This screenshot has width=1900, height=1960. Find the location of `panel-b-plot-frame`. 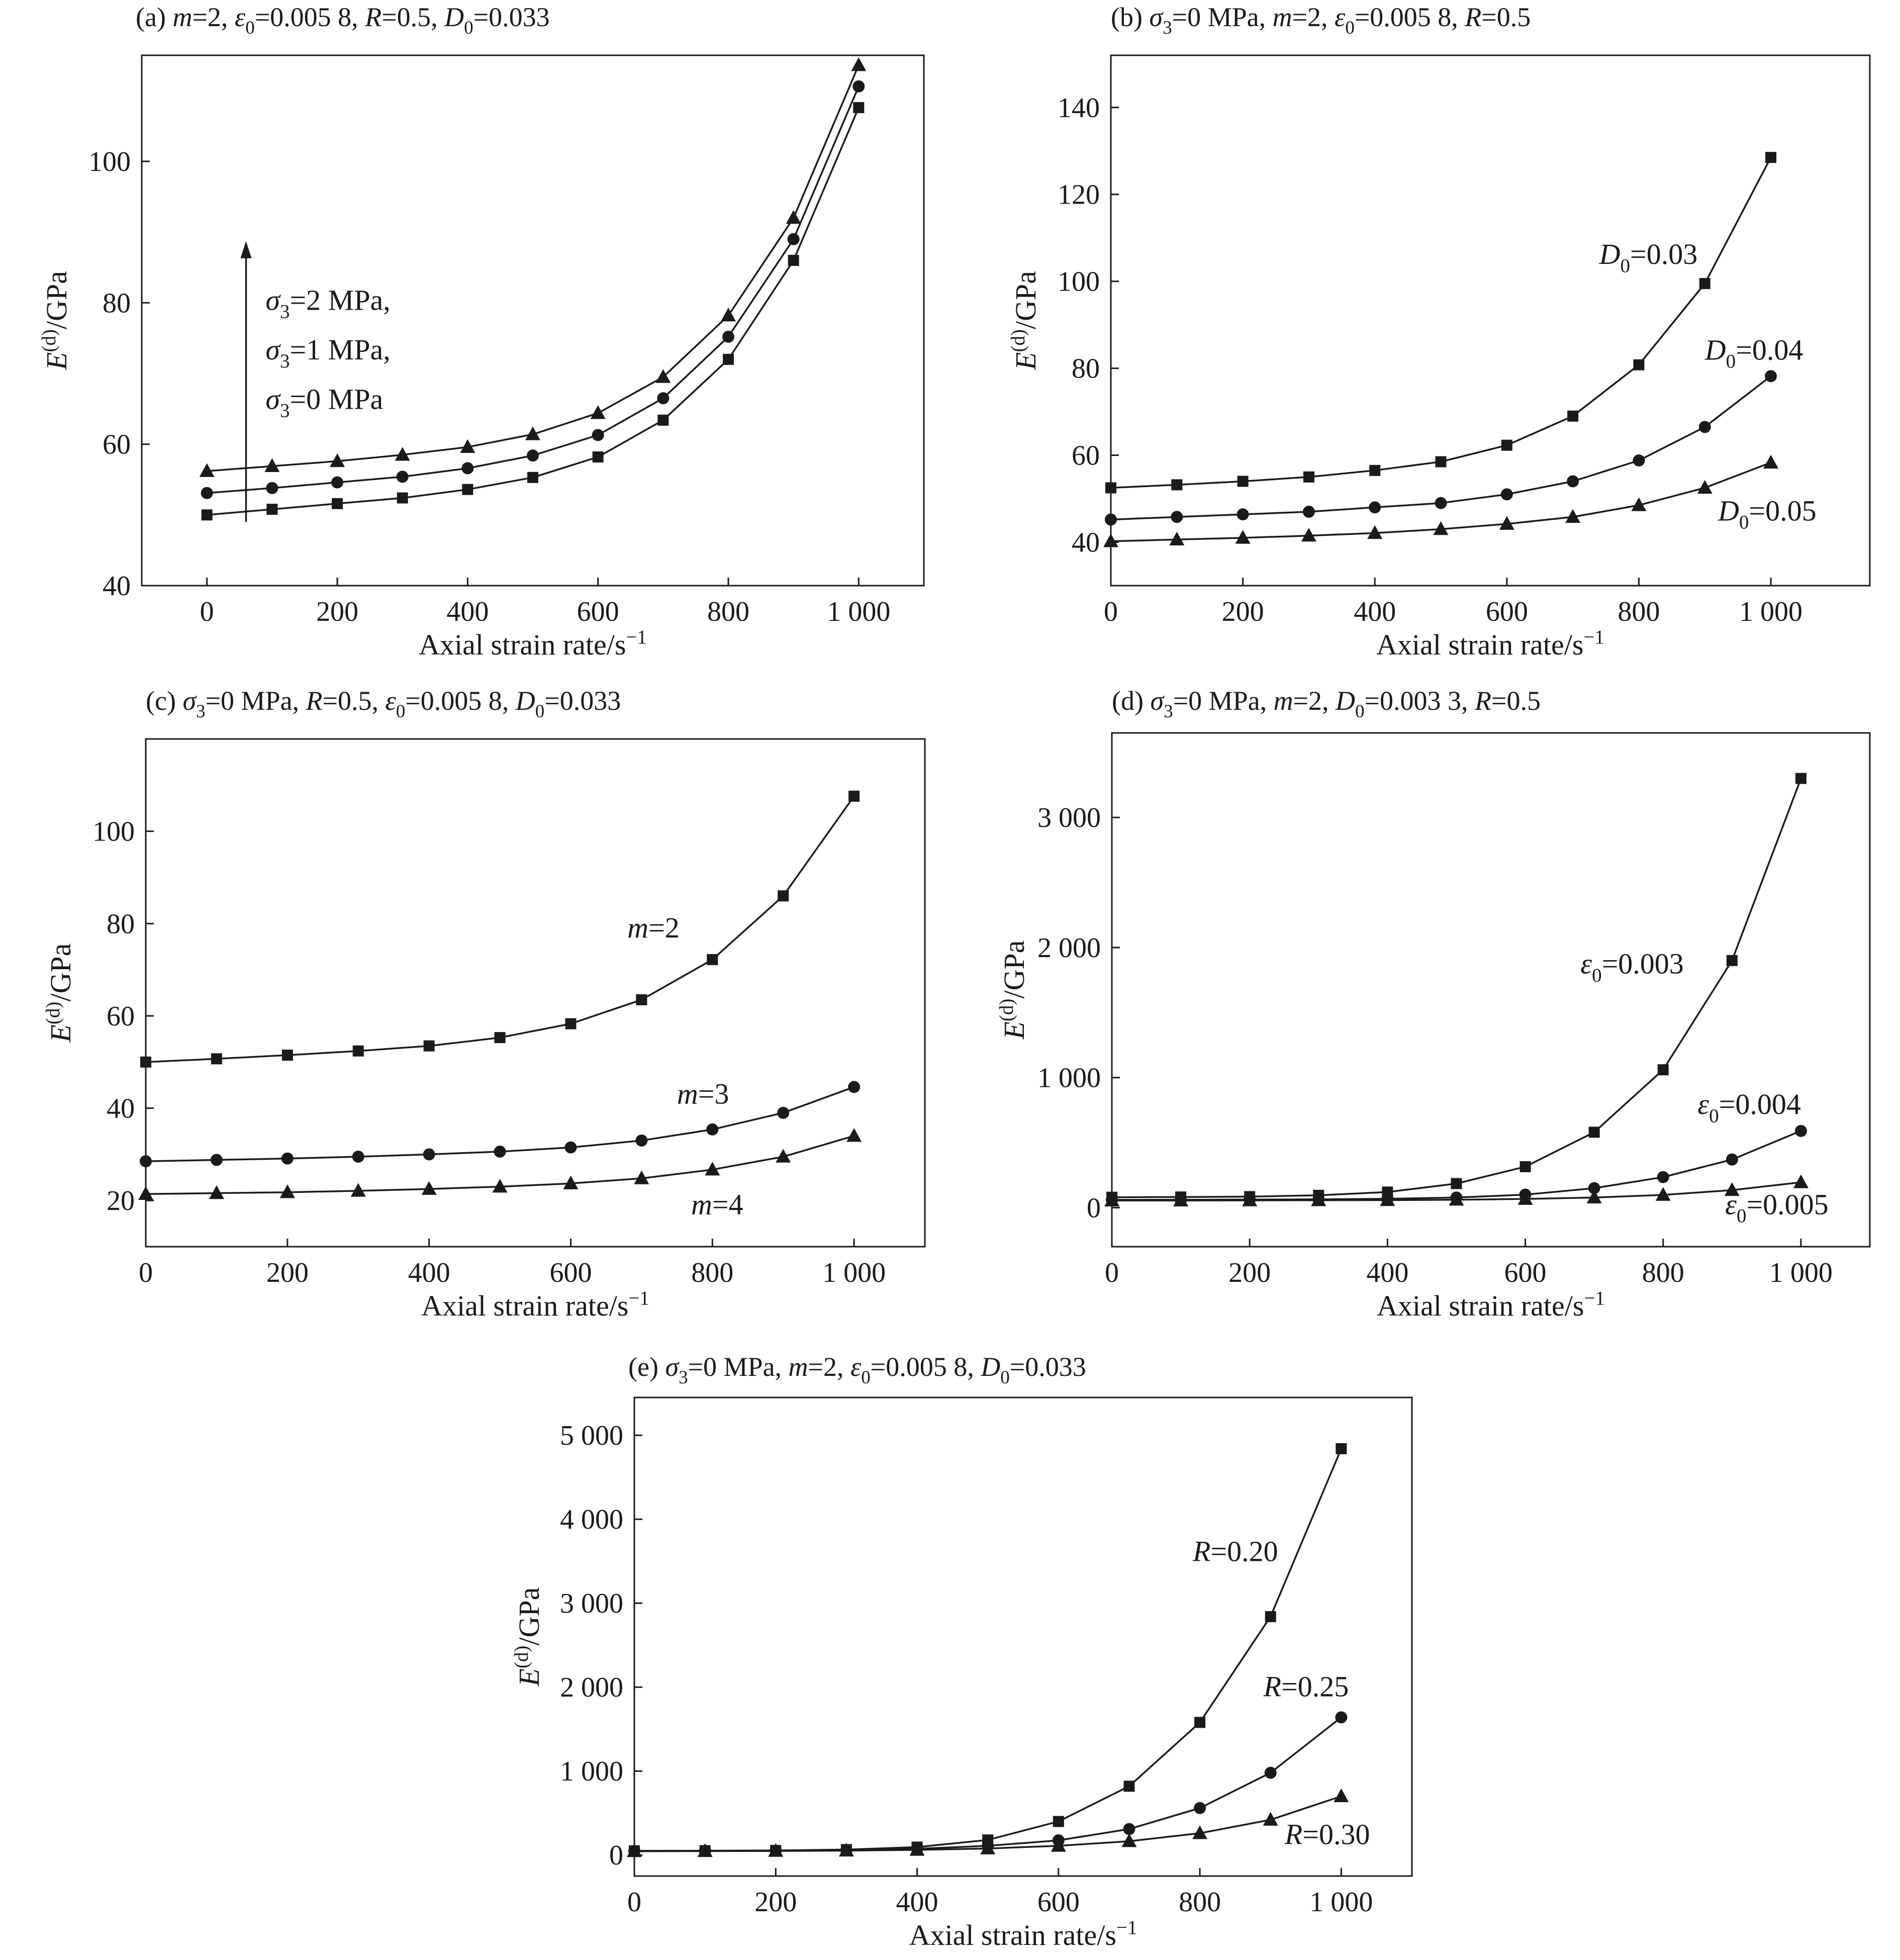

panel-b-plot-frame is located at coordinates (1490, 320).